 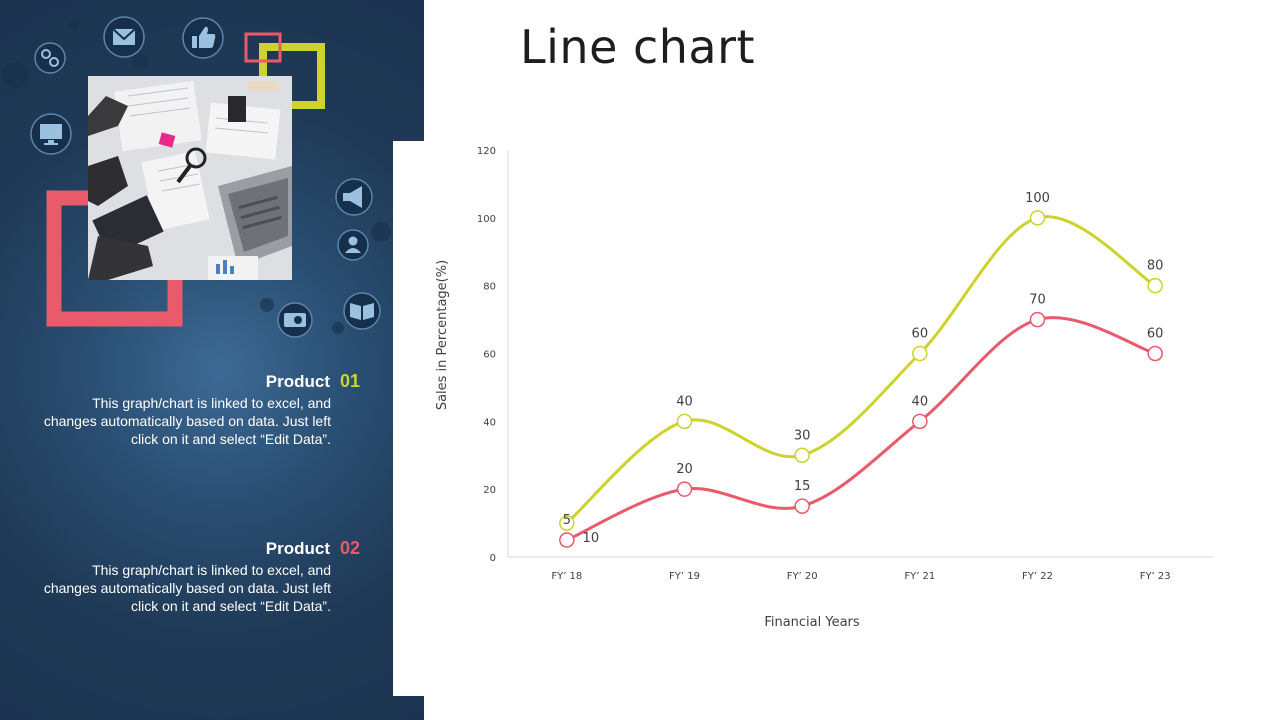 What do you see at coordinates (1155, 576) in the screenshot?
I see `x-tick-label: FY’ 23` at bounding box center [1155, 576].